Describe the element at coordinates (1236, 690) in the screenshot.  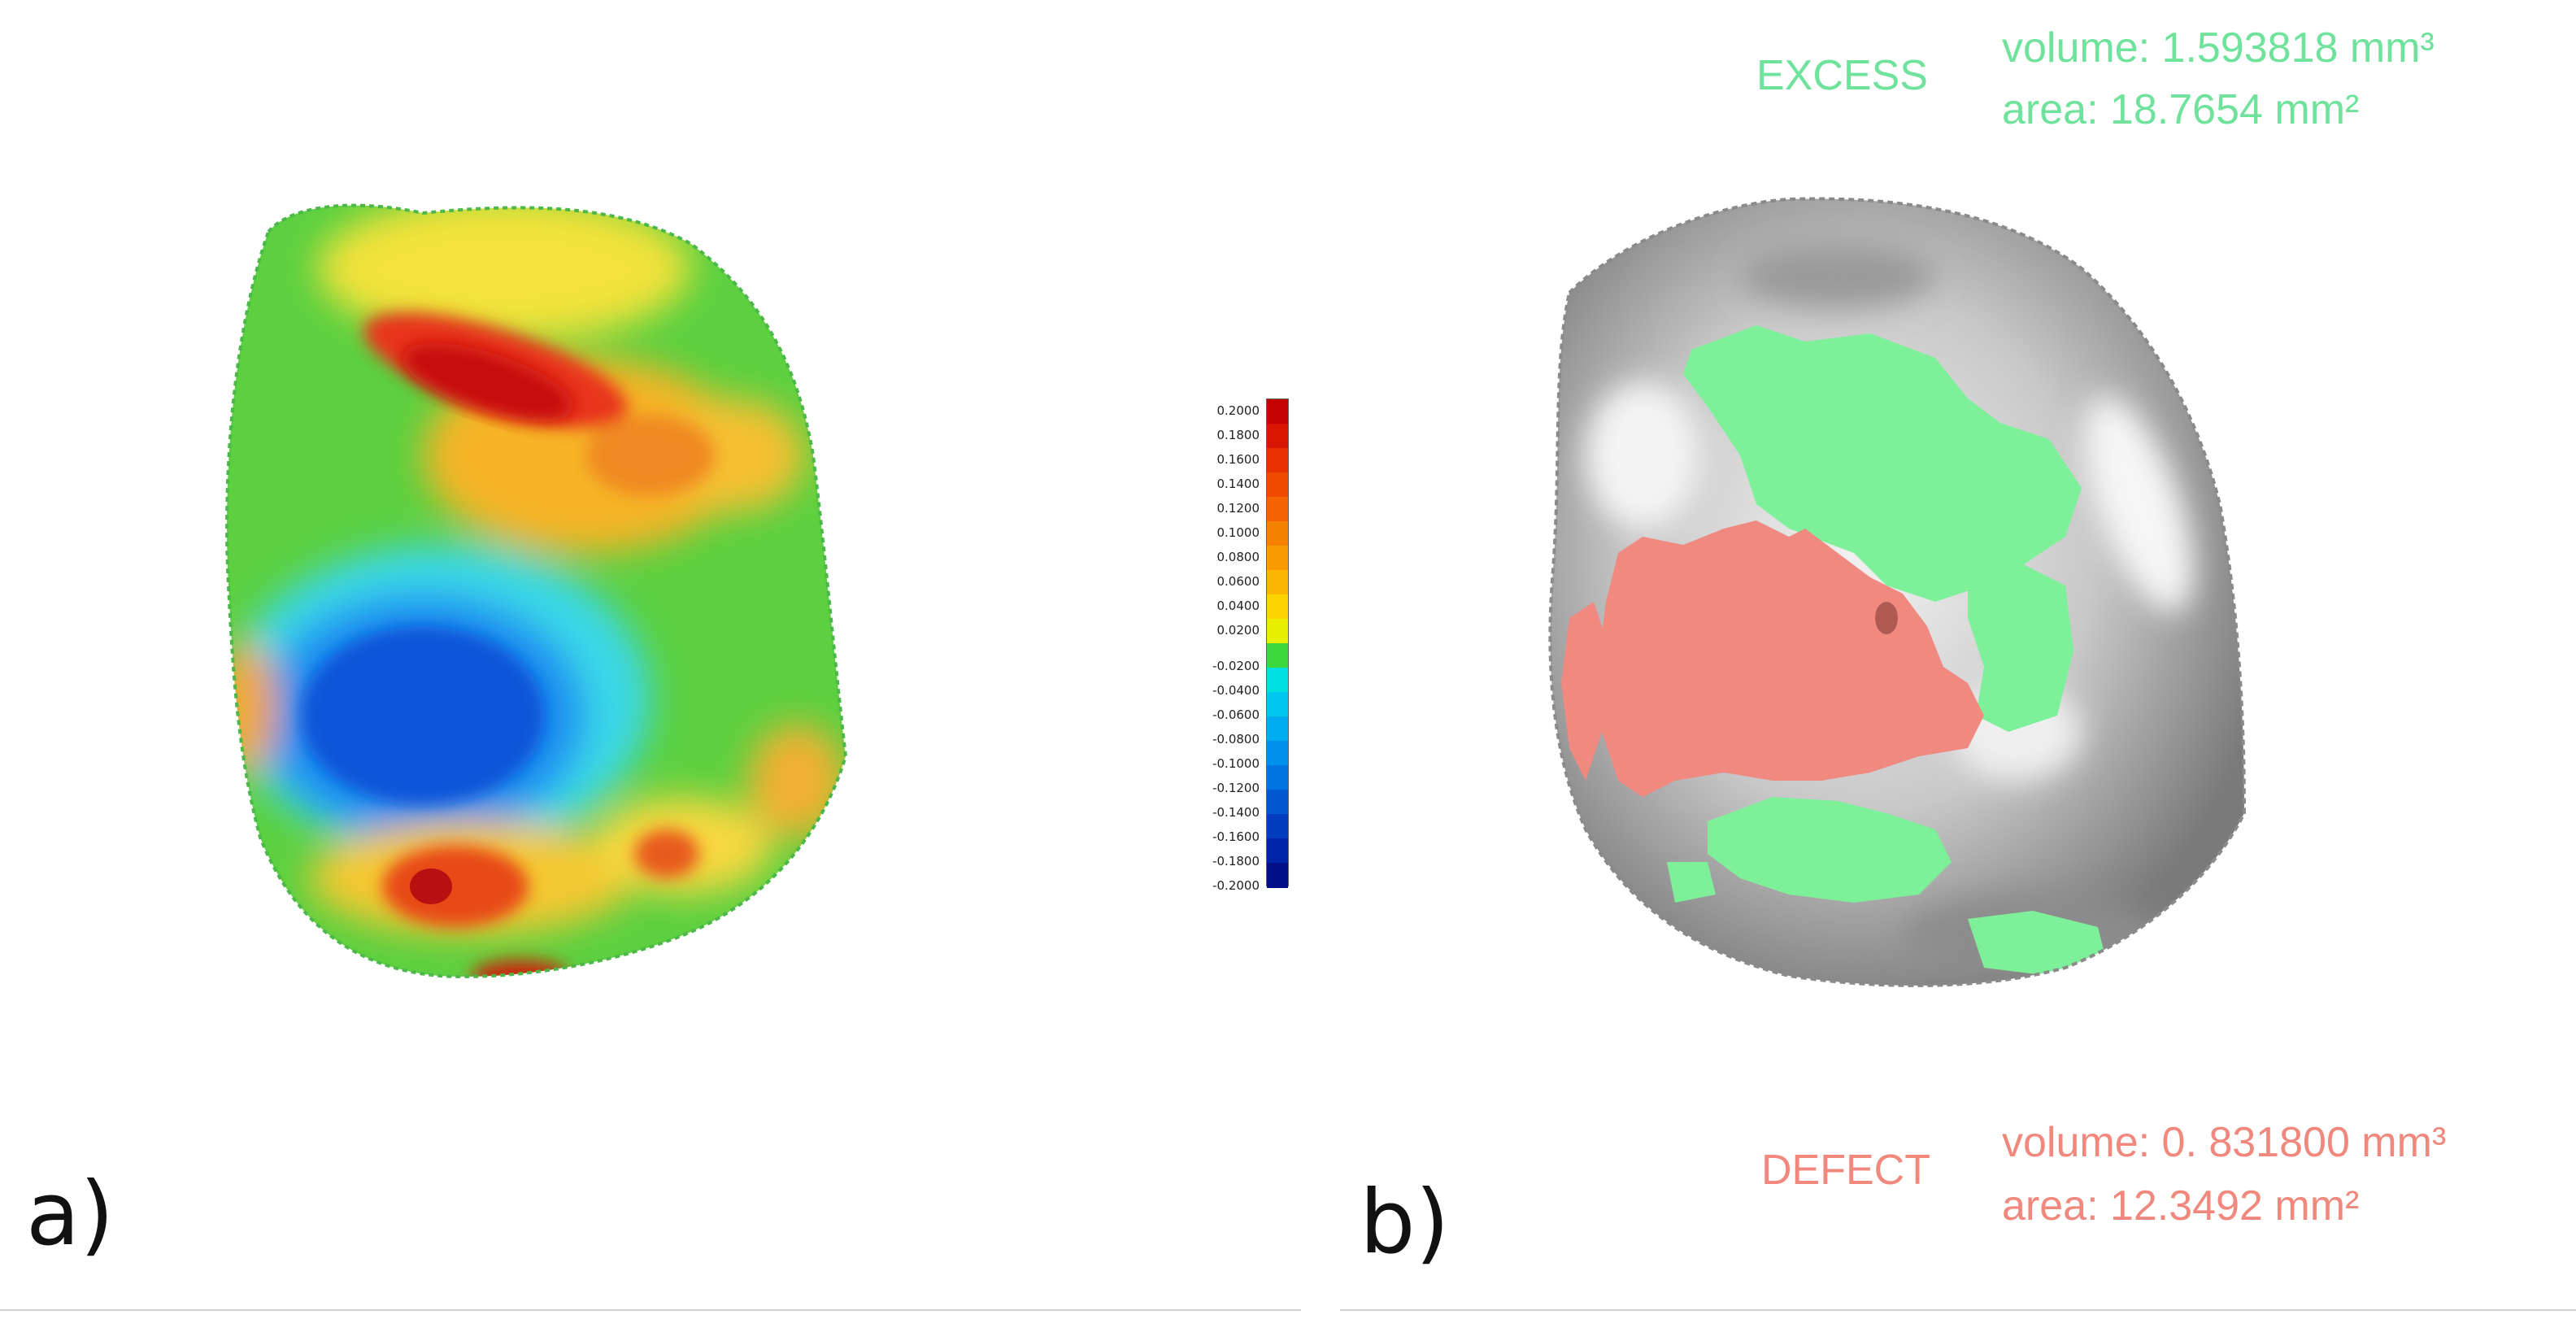
I see `color-scale-tick: -0.0400` at that location.